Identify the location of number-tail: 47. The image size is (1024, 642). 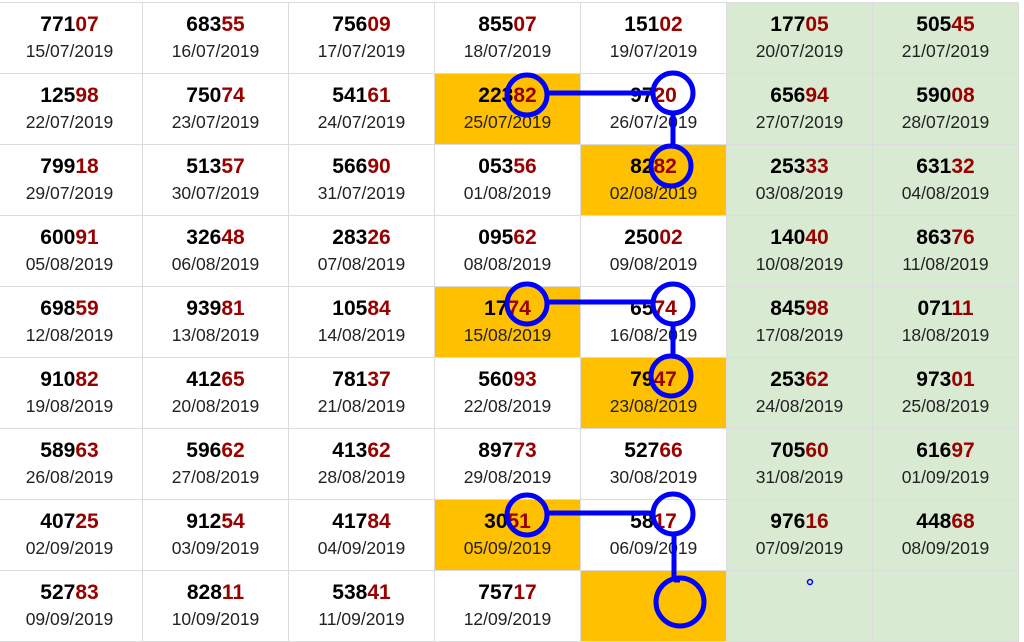
(665, 379).